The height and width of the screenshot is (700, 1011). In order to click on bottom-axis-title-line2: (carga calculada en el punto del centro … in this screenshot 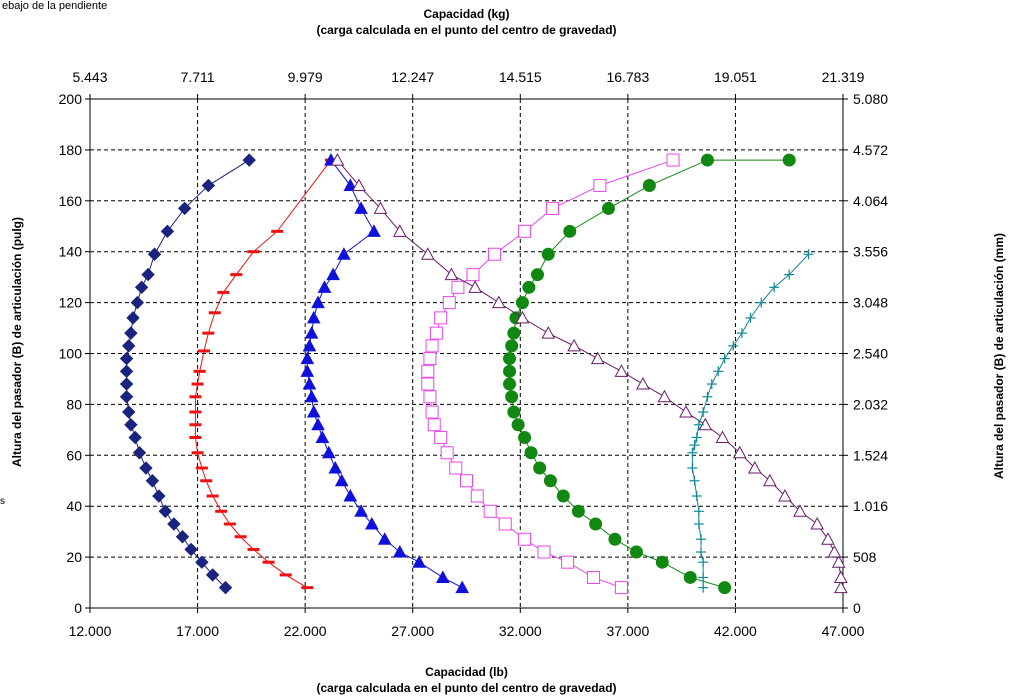, I will do `click(466, 688)`.